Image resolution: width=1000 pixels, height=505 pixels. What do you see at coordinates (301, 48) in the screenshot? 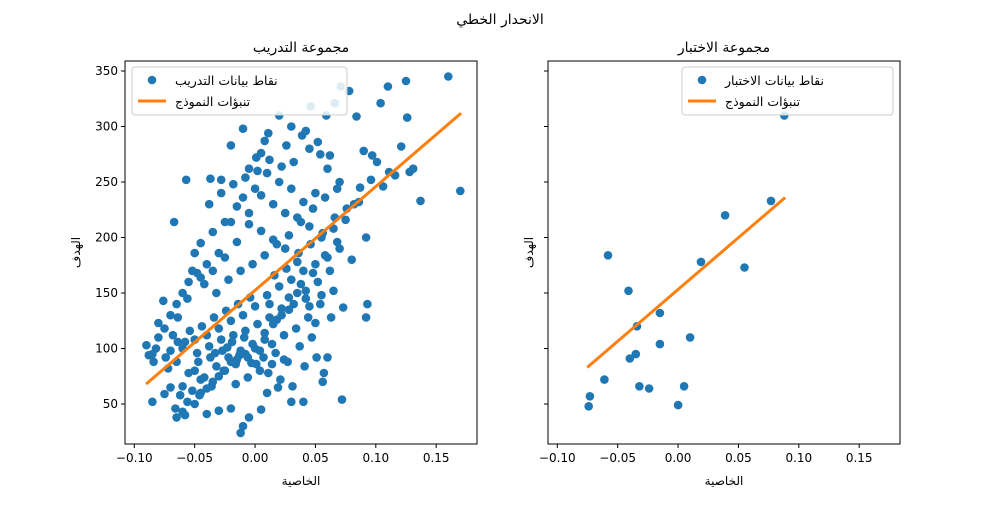
I see `panel-title: مجموعة التدريب` at bounding box center [301, 48].